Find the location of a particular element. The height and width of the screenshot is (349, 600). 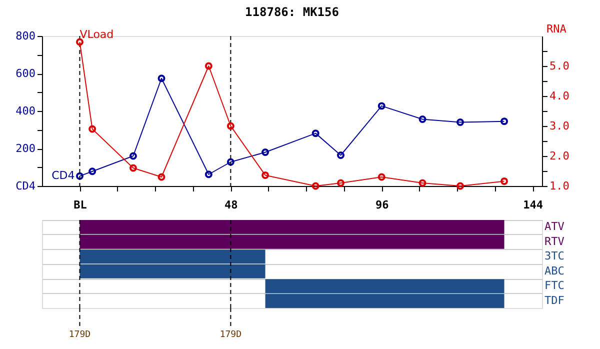

x-tick-label: BL is located at coordinates (81, 205).